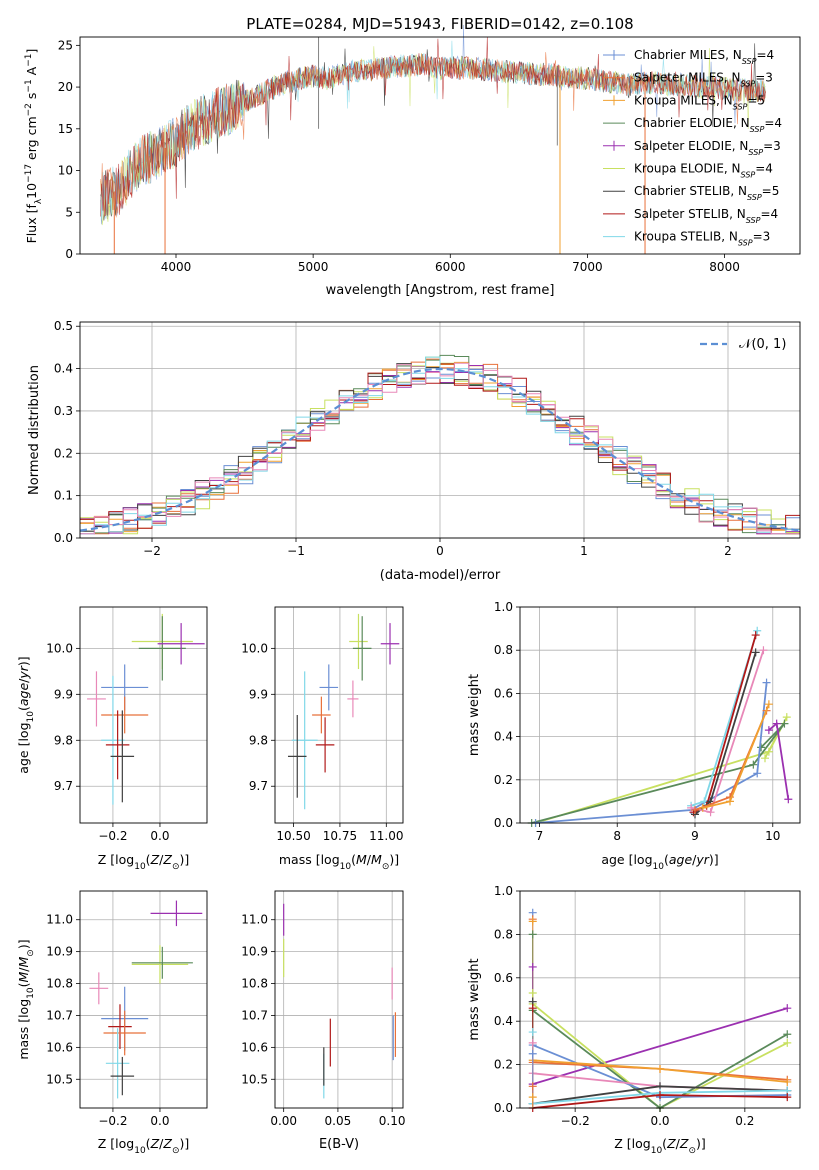 This screenshot has width=819, height=1170. Describe the element at coordinates (59, 952) in the screenshot. I see `y-tick-label: 10.9` at that location.